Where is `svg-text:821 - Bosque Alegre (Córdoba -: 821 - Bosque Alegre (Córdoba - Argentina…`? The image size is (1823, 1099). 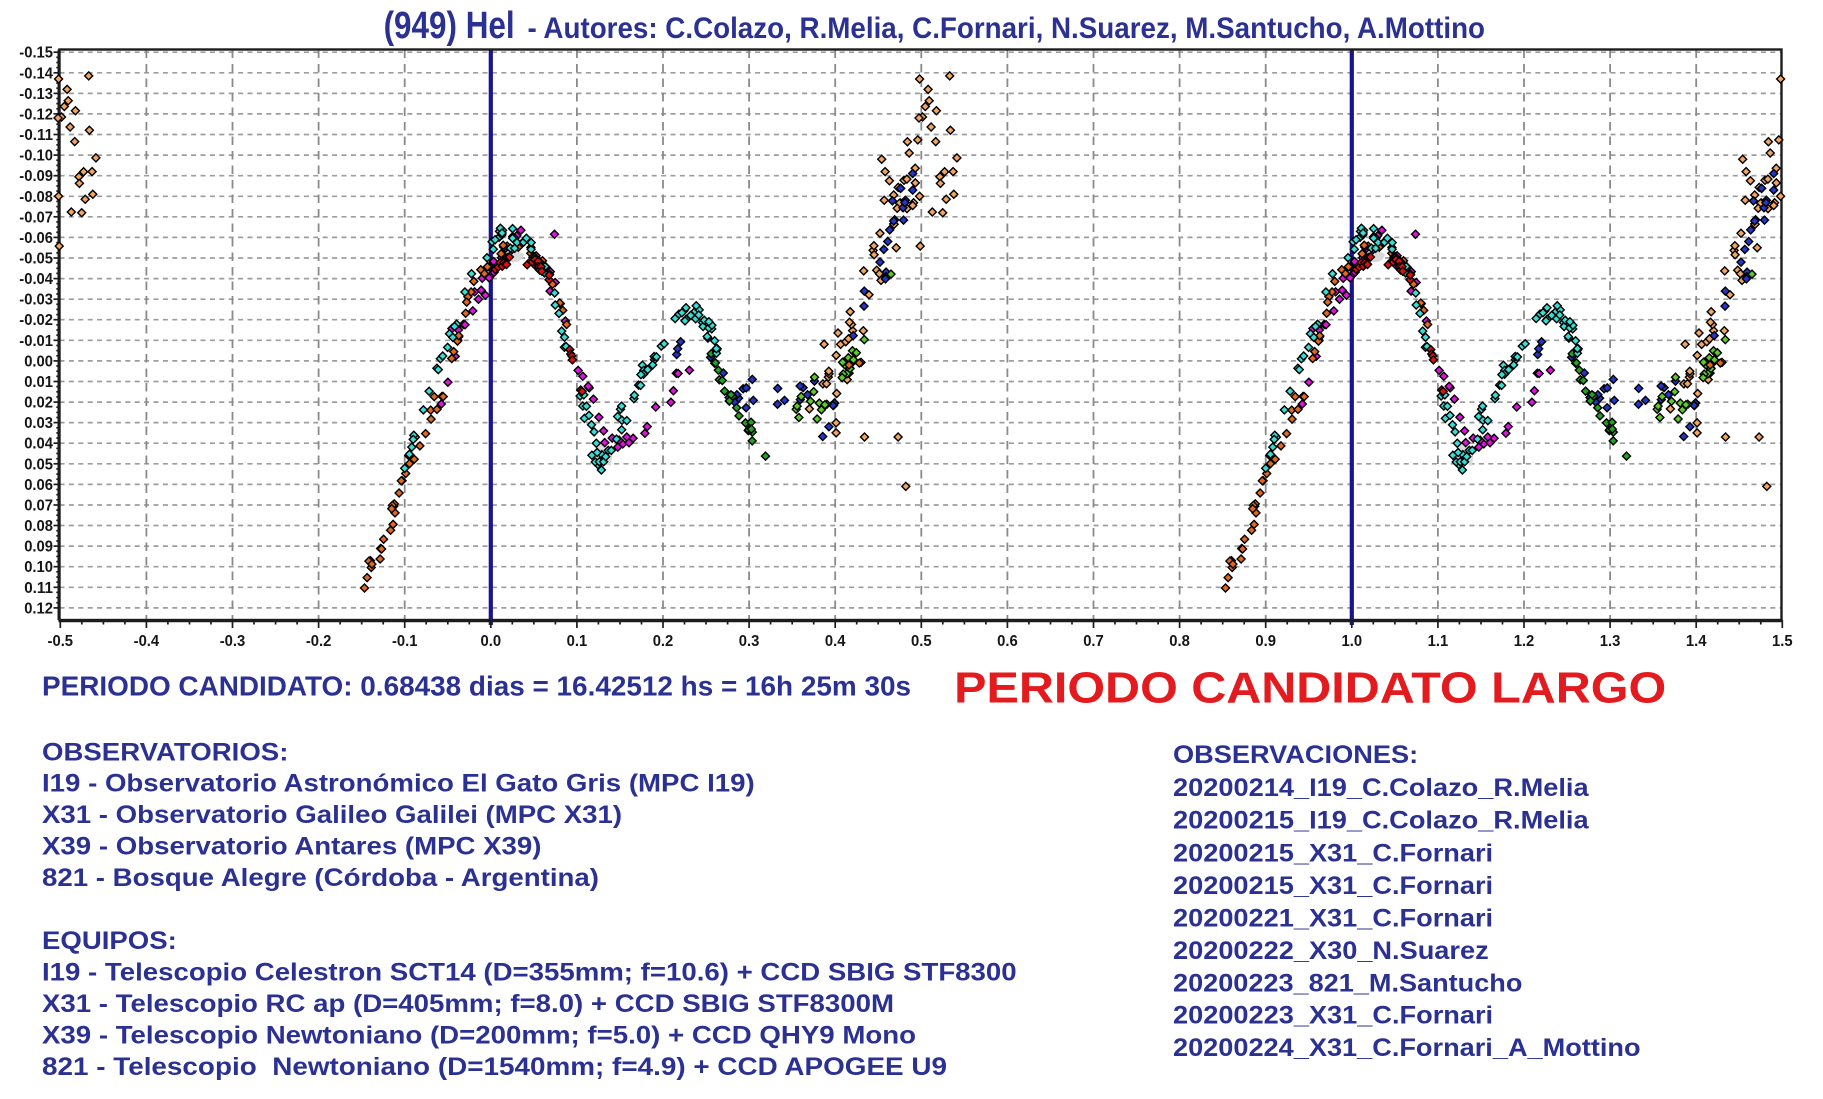 svg-text:821 - Bosque Alegre (Córdoba -: 821 - Bosque Alegre (Córdoba - Argentina… is located at coordinates (320, 878).